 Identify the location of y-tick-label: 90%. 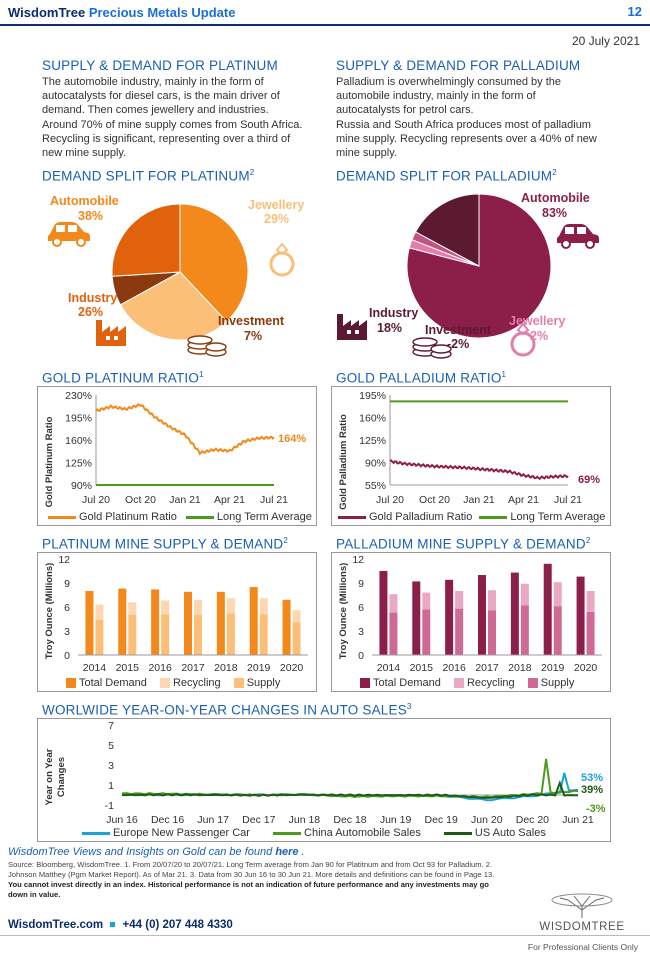
(375, 464).